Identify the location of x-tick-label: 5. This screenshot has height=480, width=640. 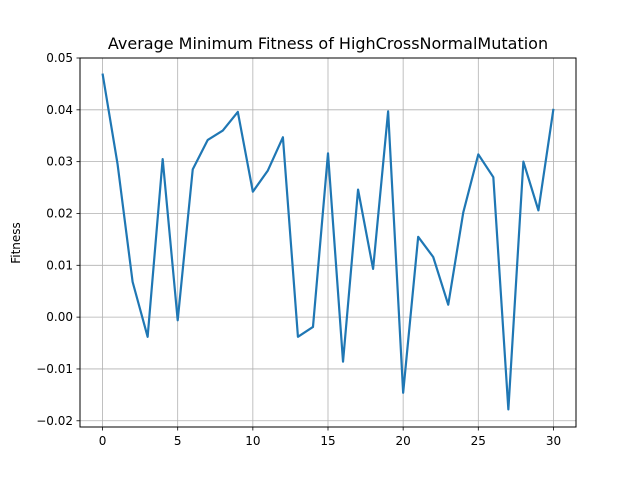
(178, 441).